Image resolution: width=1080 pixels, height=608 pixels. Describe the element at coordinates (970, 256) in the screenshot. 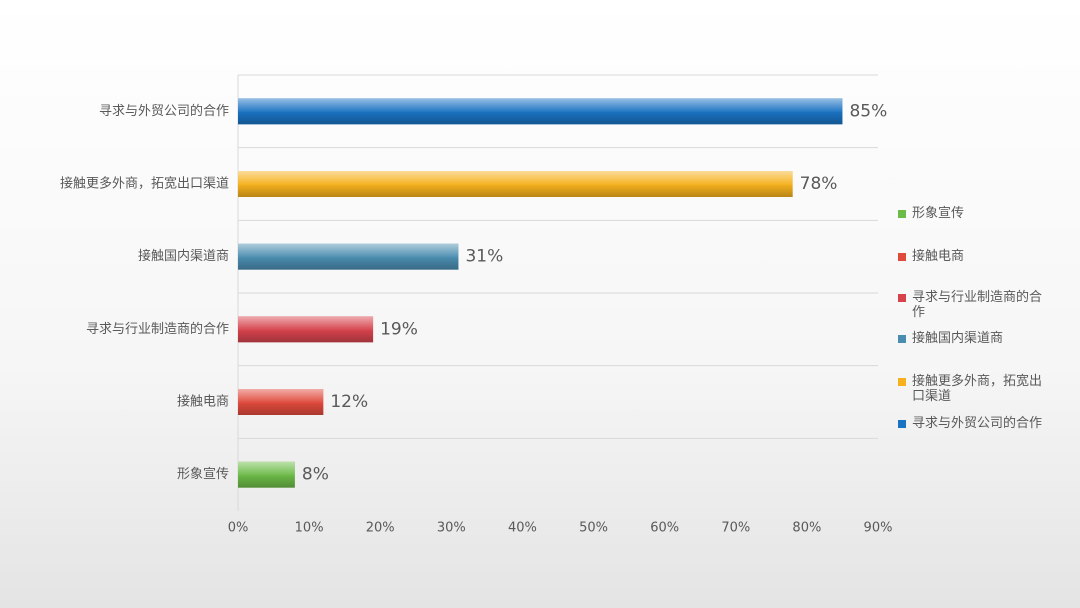

I see `legend-item: 接触电商` at that location.